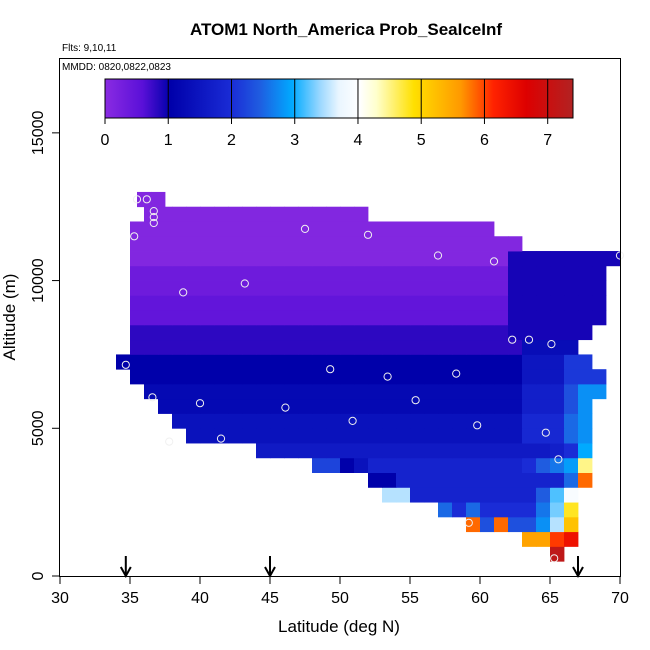  What do you see at coordinates (547, 140) in the screenshot?
I see `colorbar-tick-label: 7` at bounding box center [547, 140].